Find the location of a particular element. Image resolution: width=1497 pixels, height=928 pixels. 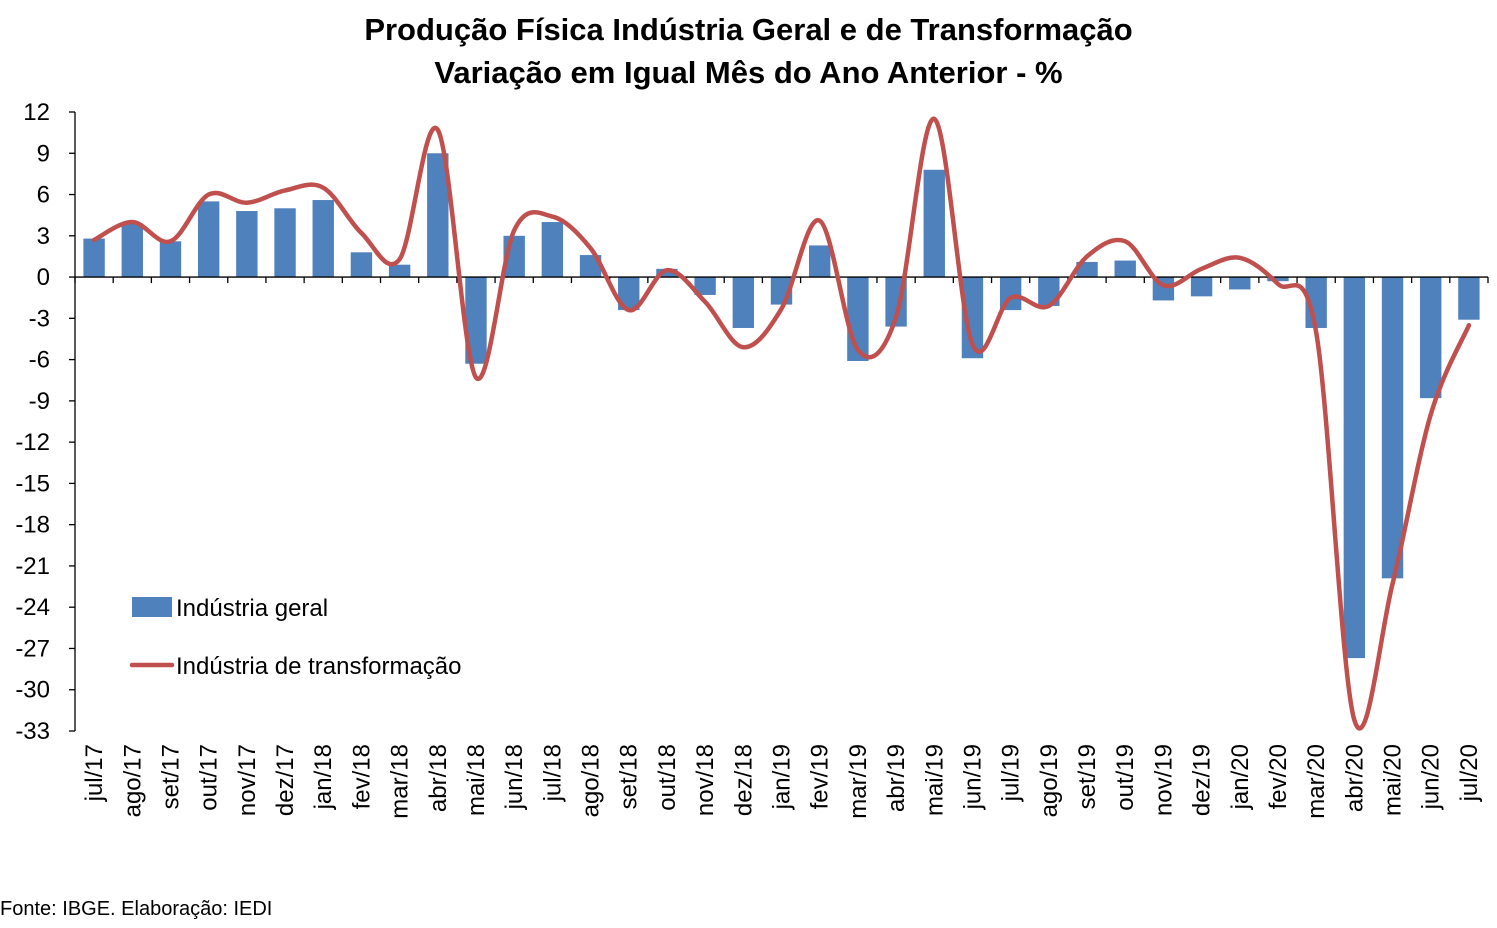

x-tick-label: mai/19 is located at coordinates (934, 780).